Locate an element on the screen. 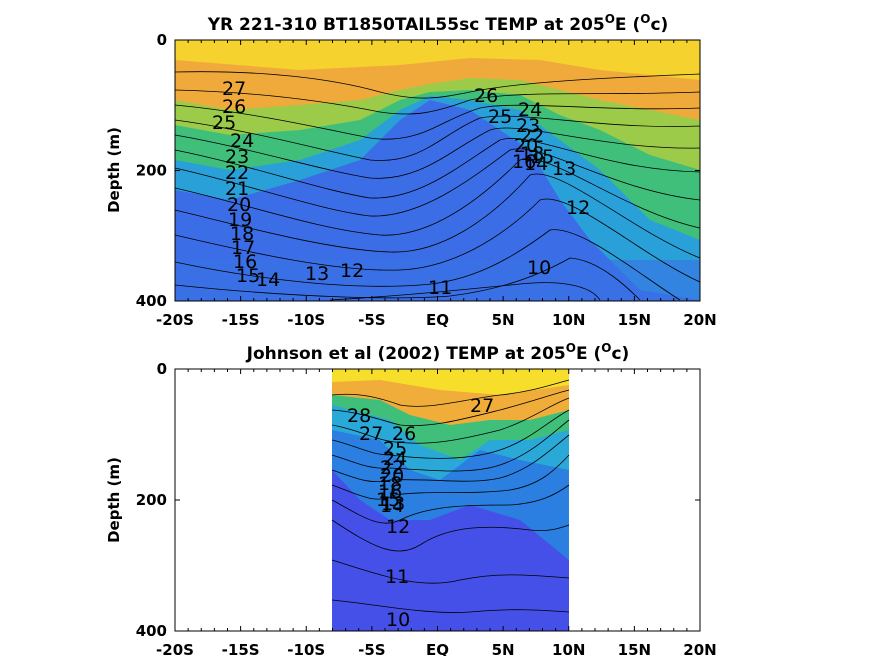 Image resolution: width=875 pixels, height=656 pixels. panel-2-contours is located at coordinates (450, 496).